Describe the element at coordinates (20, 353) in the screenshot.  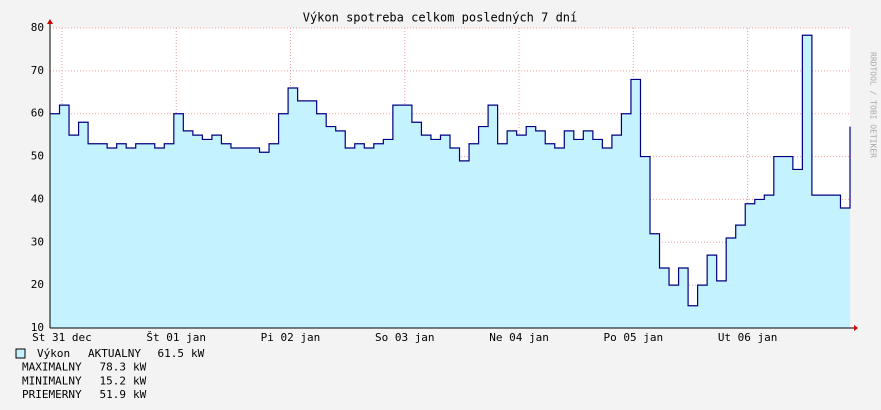
I see `legend-swatch` at that location.